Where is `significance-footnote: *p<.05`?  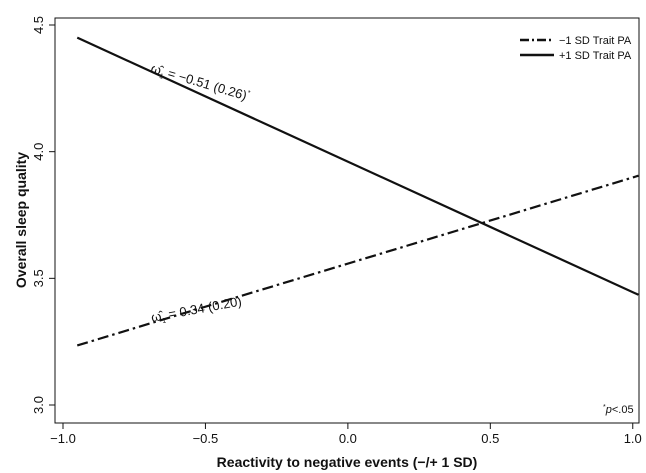
significance-footnote: *p<.05 is located at coordinates (618, 410).